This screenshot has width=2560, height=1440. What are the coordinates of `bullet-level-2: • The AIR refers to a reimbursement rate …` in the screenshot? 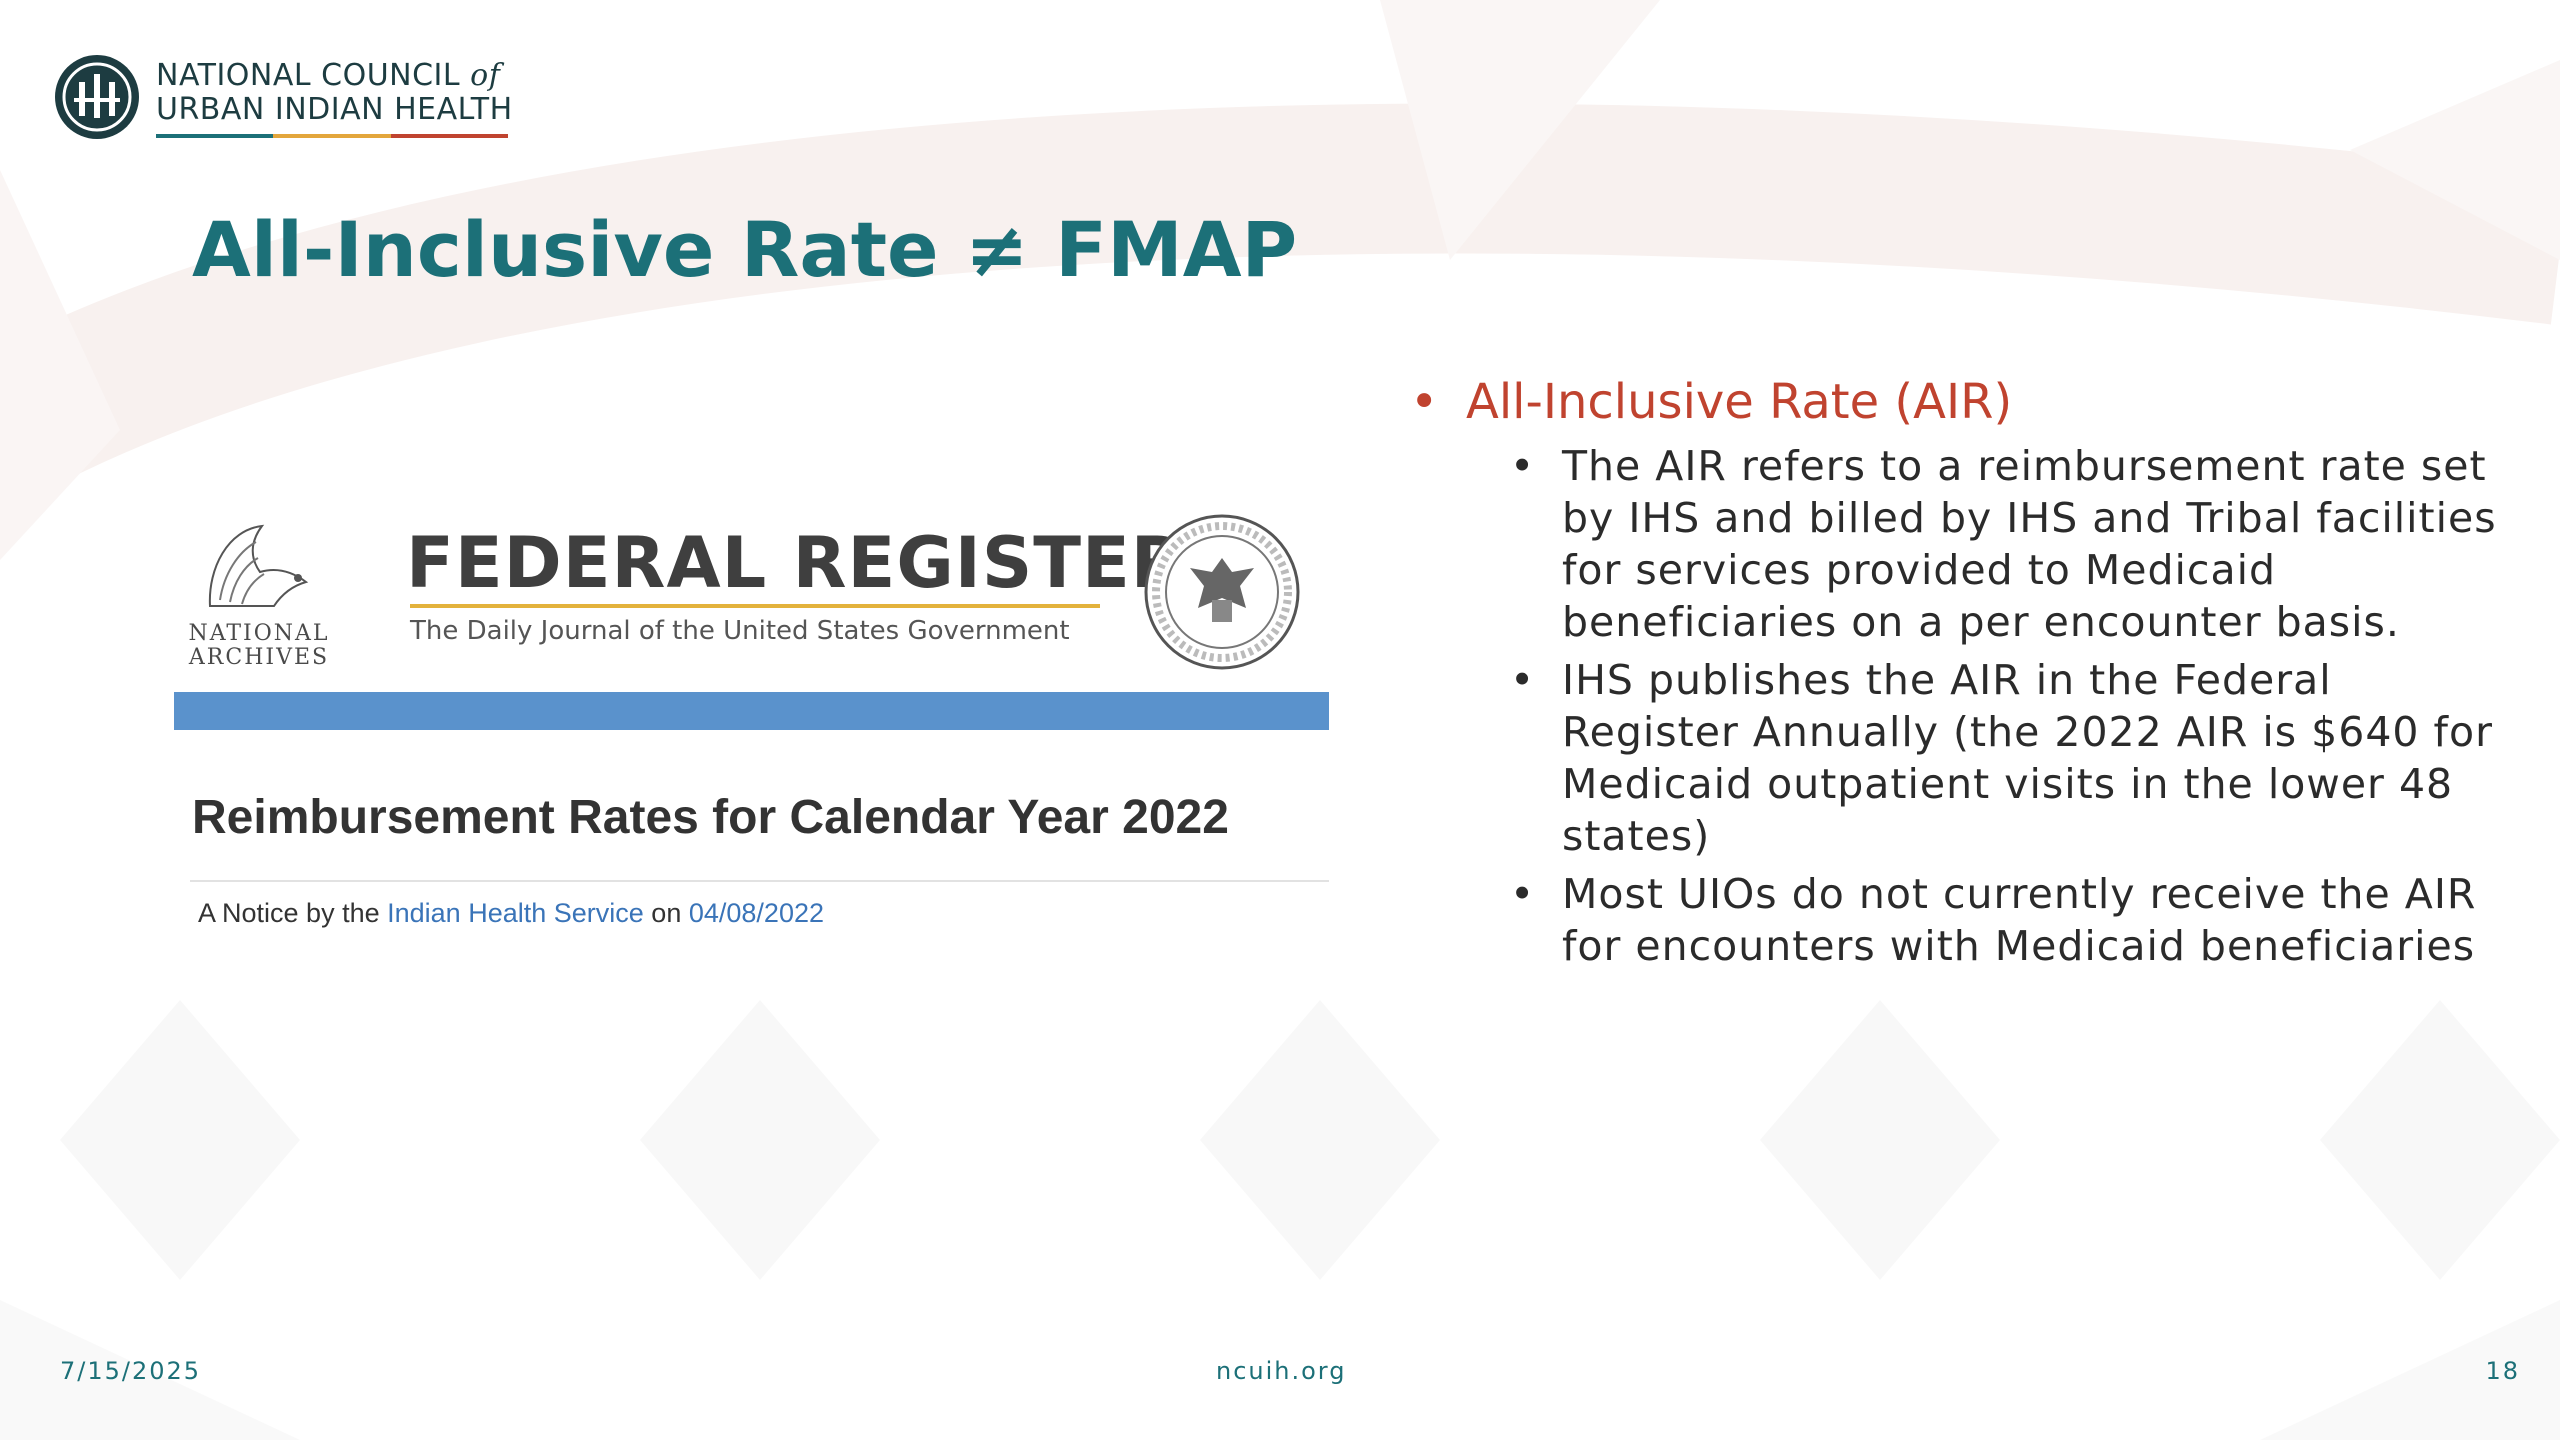 It's located at (2003, 544).